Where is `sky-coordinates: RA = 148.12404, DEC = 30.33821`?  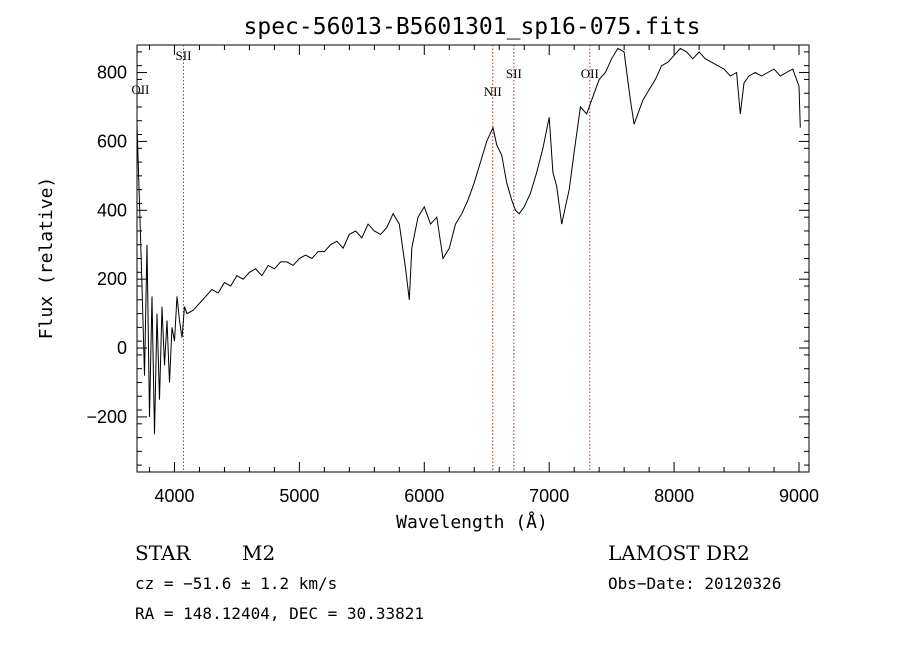 sky-coordinates: RA = 148.12404, DEC = 30.33821 is located at coordinates (279, 613).